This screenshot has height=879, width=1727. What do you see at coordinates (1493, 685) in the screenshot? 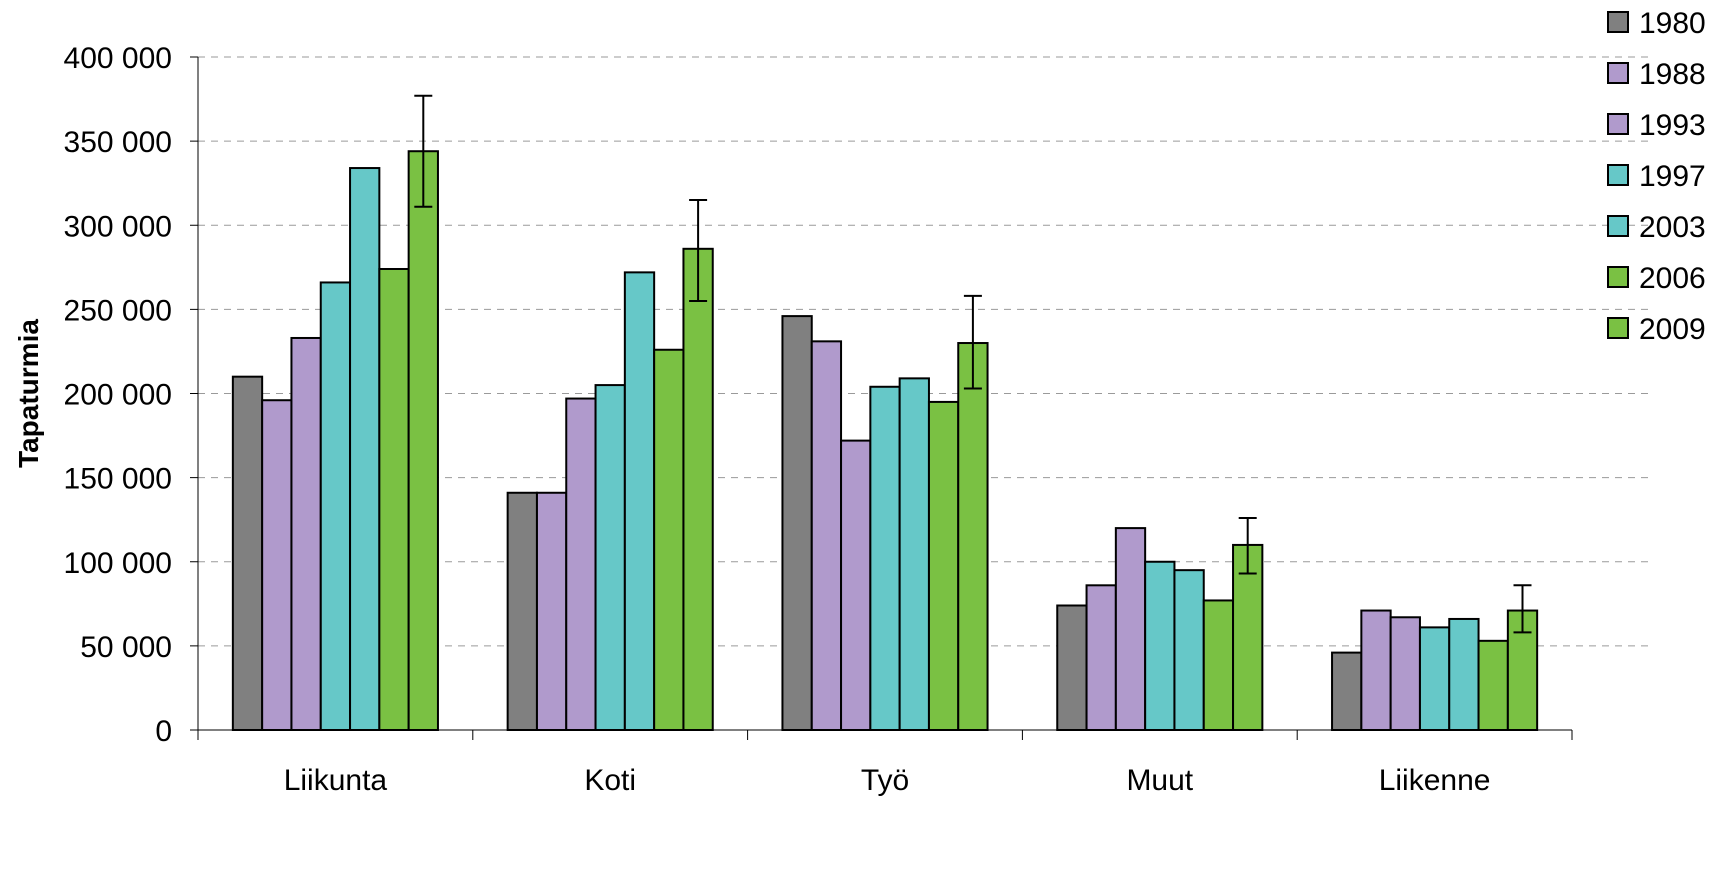
I see `bar-2006-liikenne` at bounding box center [1493, 685].